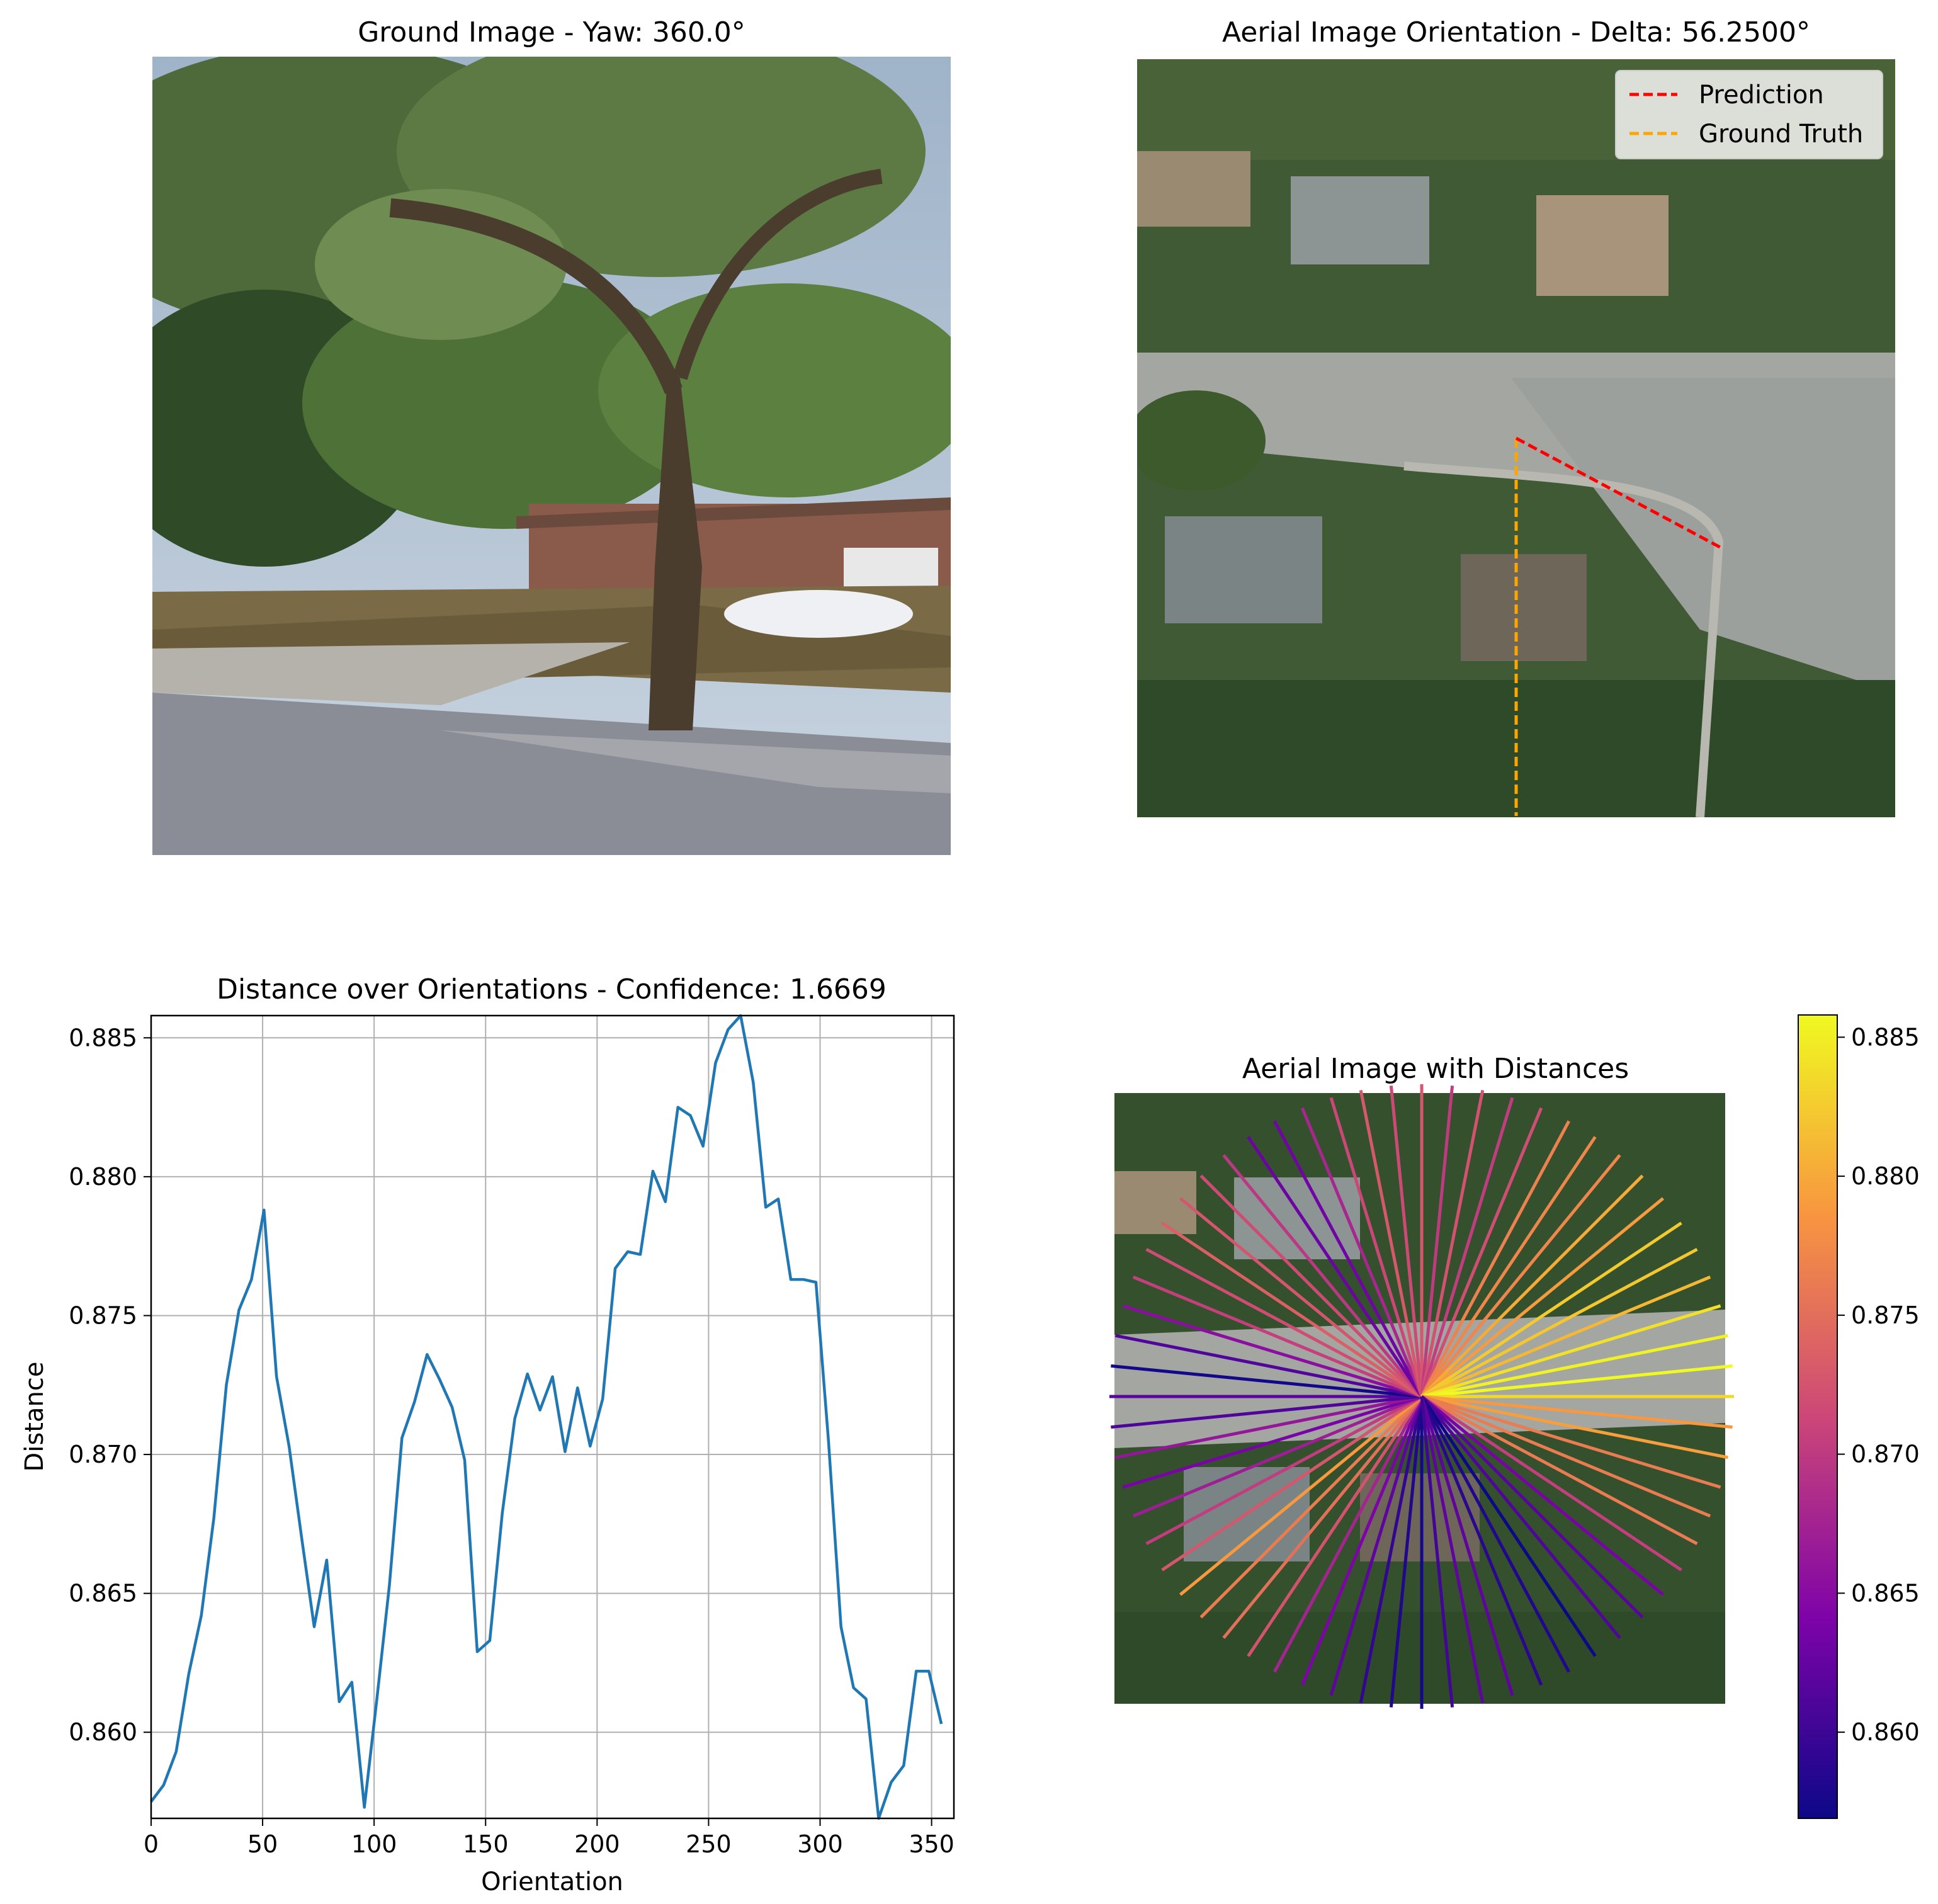  I want to click on x-tick-label: 200, so click(597, 1844).